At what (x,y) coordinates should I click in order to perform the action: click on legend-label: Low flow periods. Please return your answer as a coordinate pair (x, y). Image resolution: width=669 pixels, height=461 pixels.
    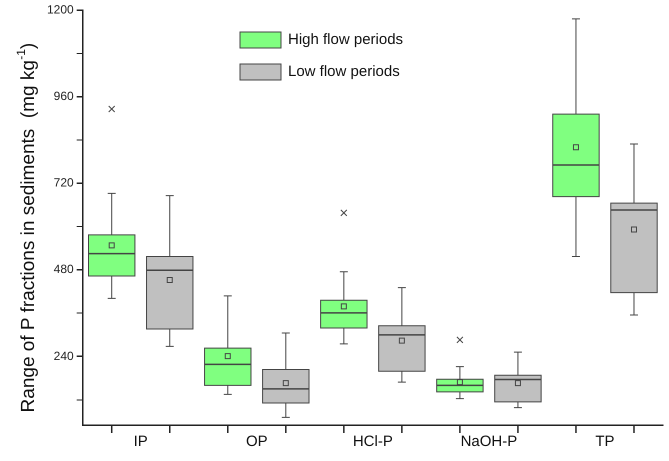
    Looking at the image, I should click on (344, 71).